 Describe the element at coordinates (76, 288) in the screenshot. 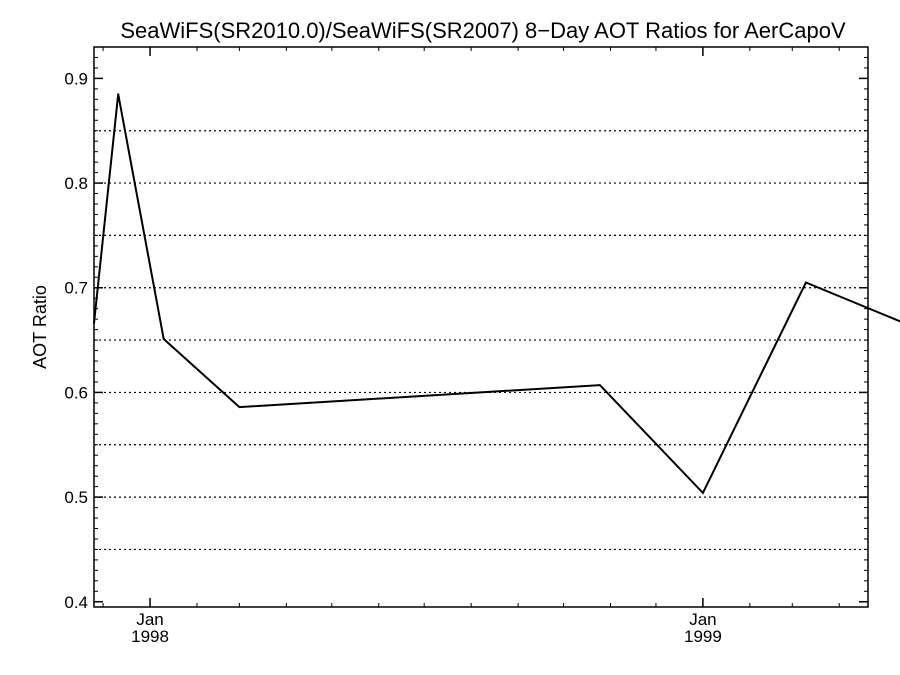

I see `y-tick-label: 0.7` at that location.